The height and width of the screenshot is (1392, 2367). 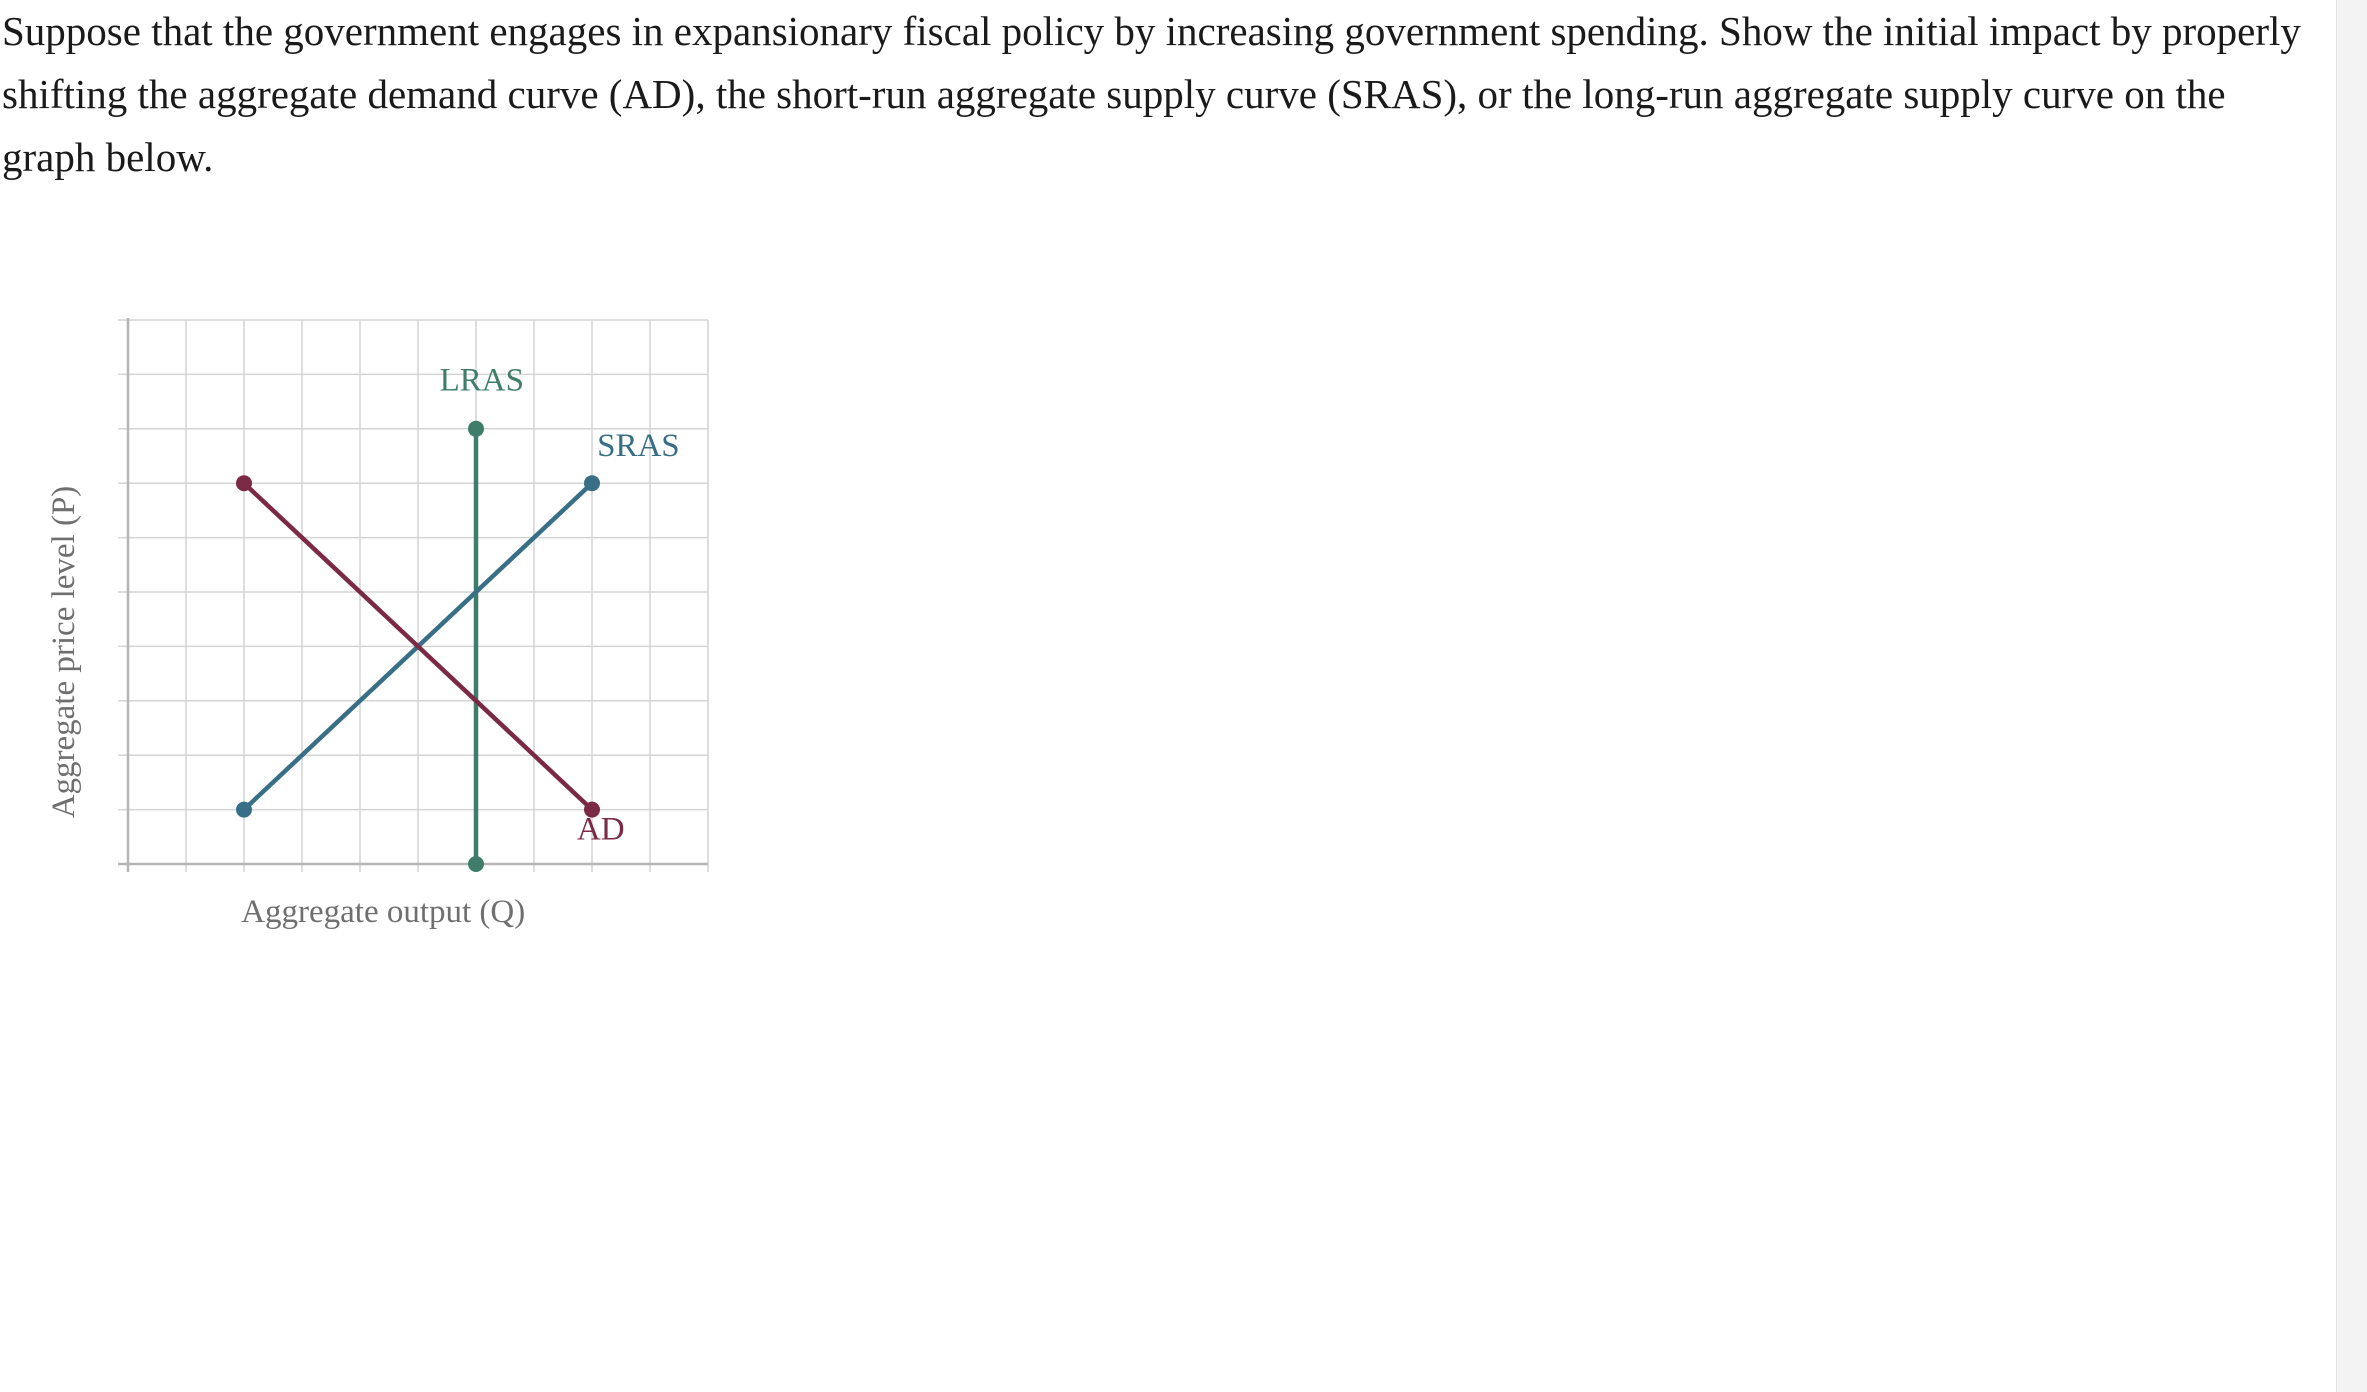 What do you see at coordinates (601, 830) in the screenshot?
I see `ad-label: AD` at bounding box center [601, 830].